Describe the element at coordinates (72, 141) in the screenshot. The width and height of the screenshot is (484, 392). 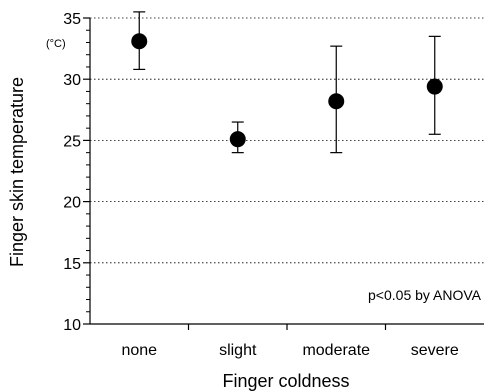
I see `y-tick-label: 25` at that location.